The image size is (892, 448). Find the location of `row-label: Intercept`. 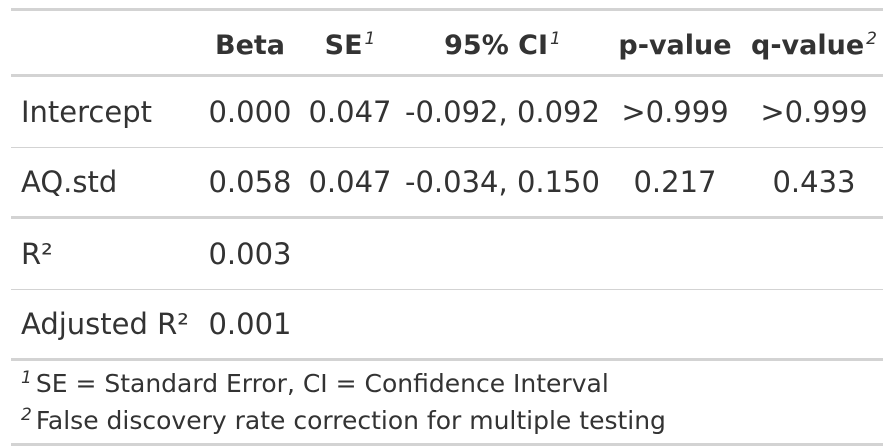

row-label: Intercept is located at coordinates (86, 112).